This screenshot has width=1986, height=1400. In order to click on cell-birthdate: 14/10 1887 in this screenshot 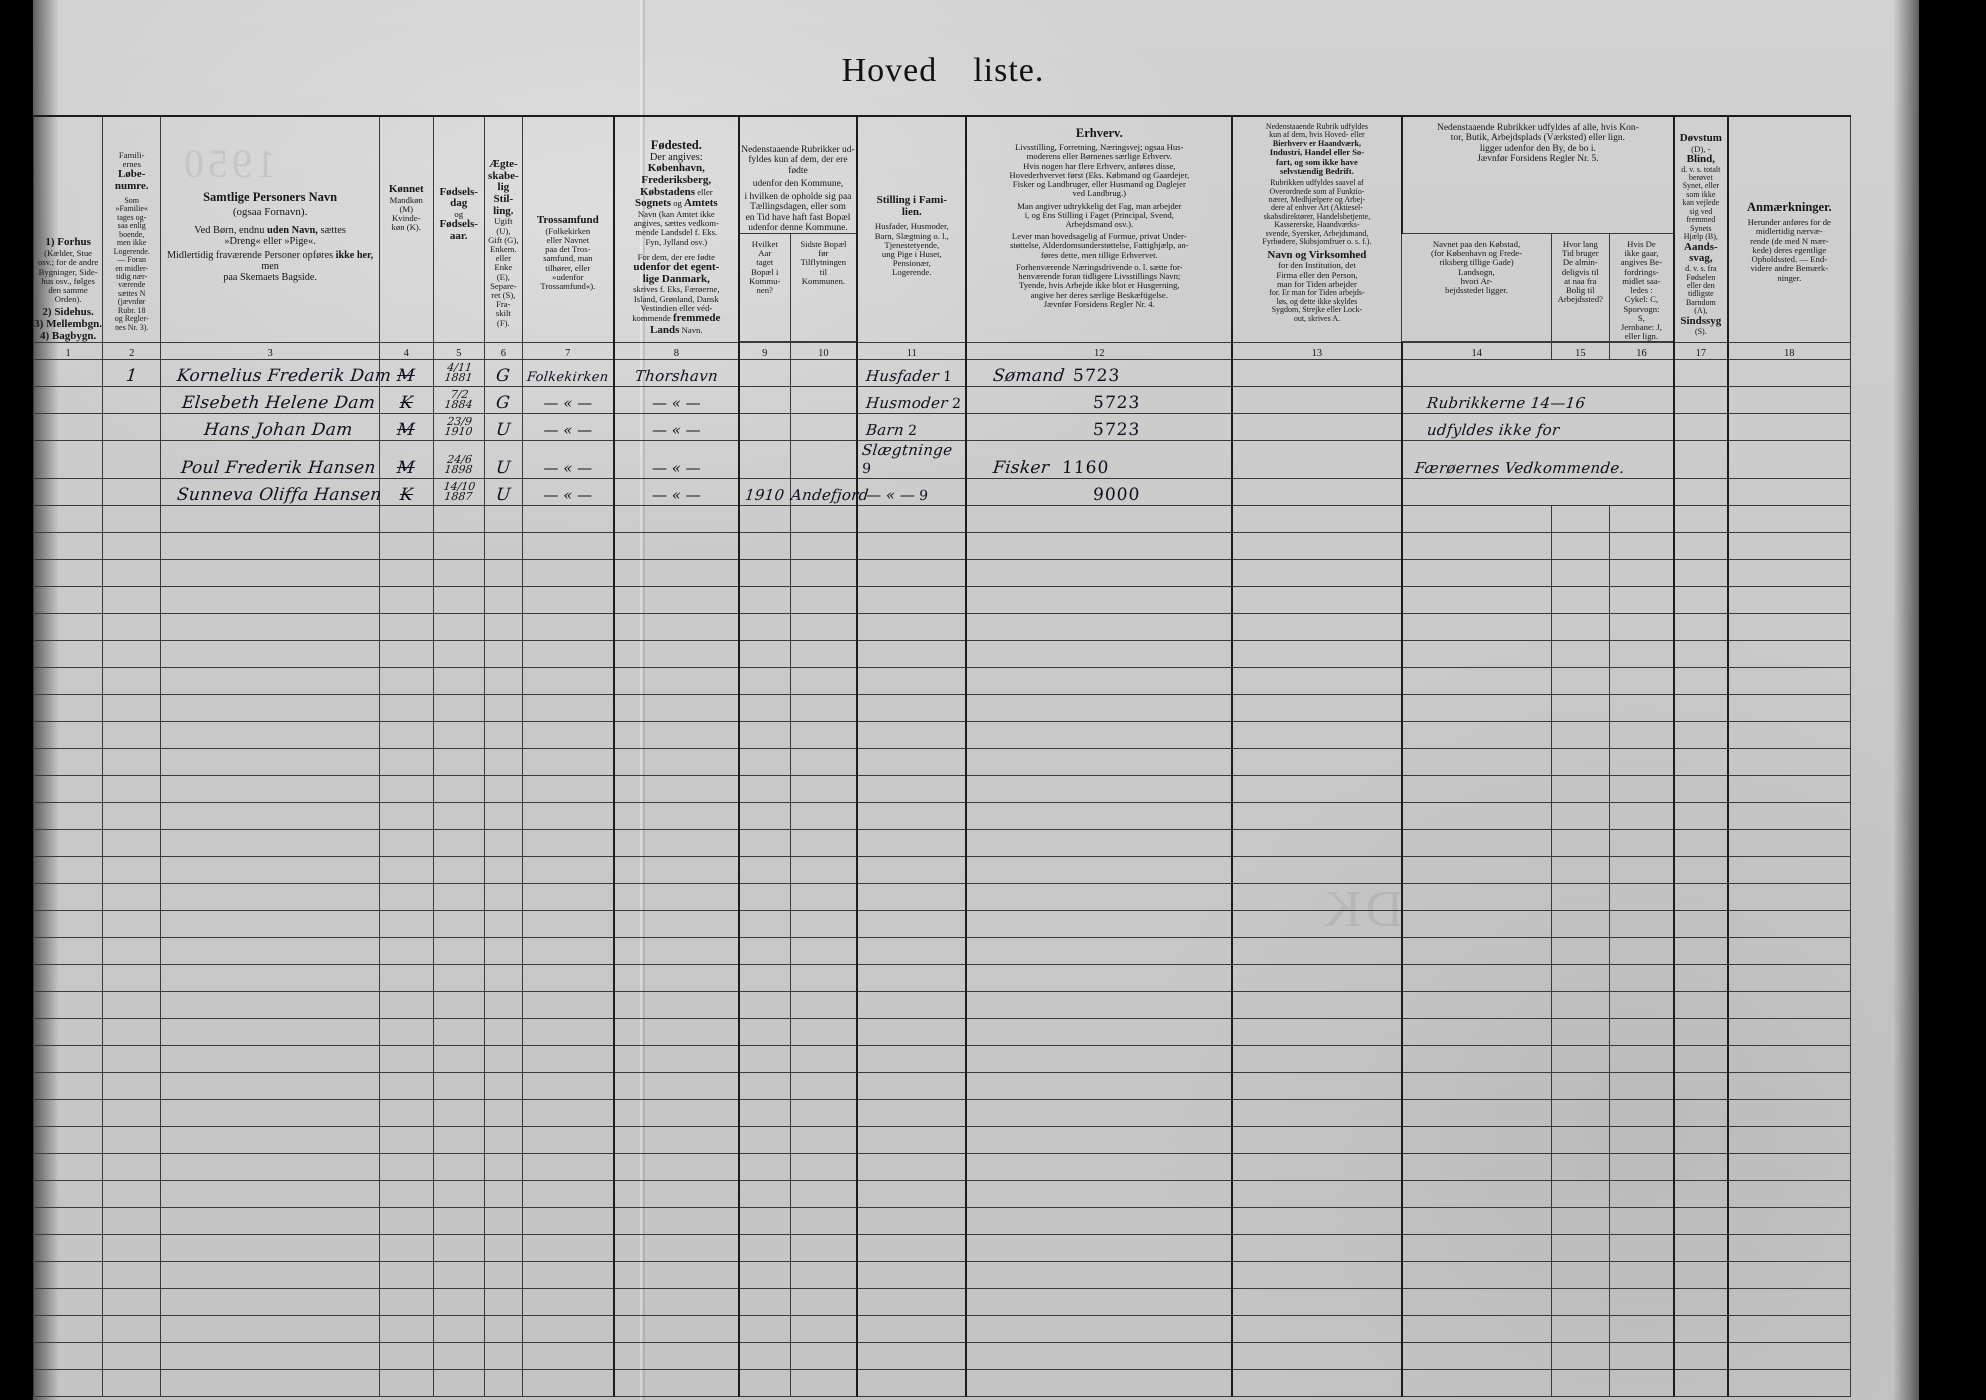, I will do `click(458, 492)`.